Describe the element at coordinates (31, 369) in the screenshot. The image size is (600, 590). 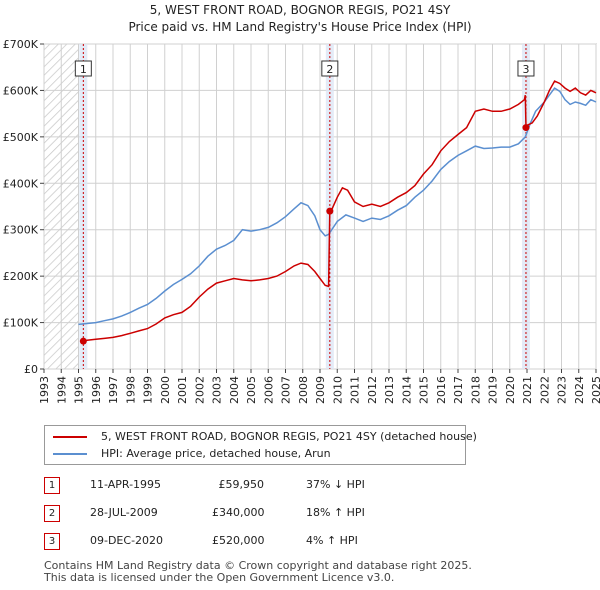
I see `y-tick-label: £0` at that location.